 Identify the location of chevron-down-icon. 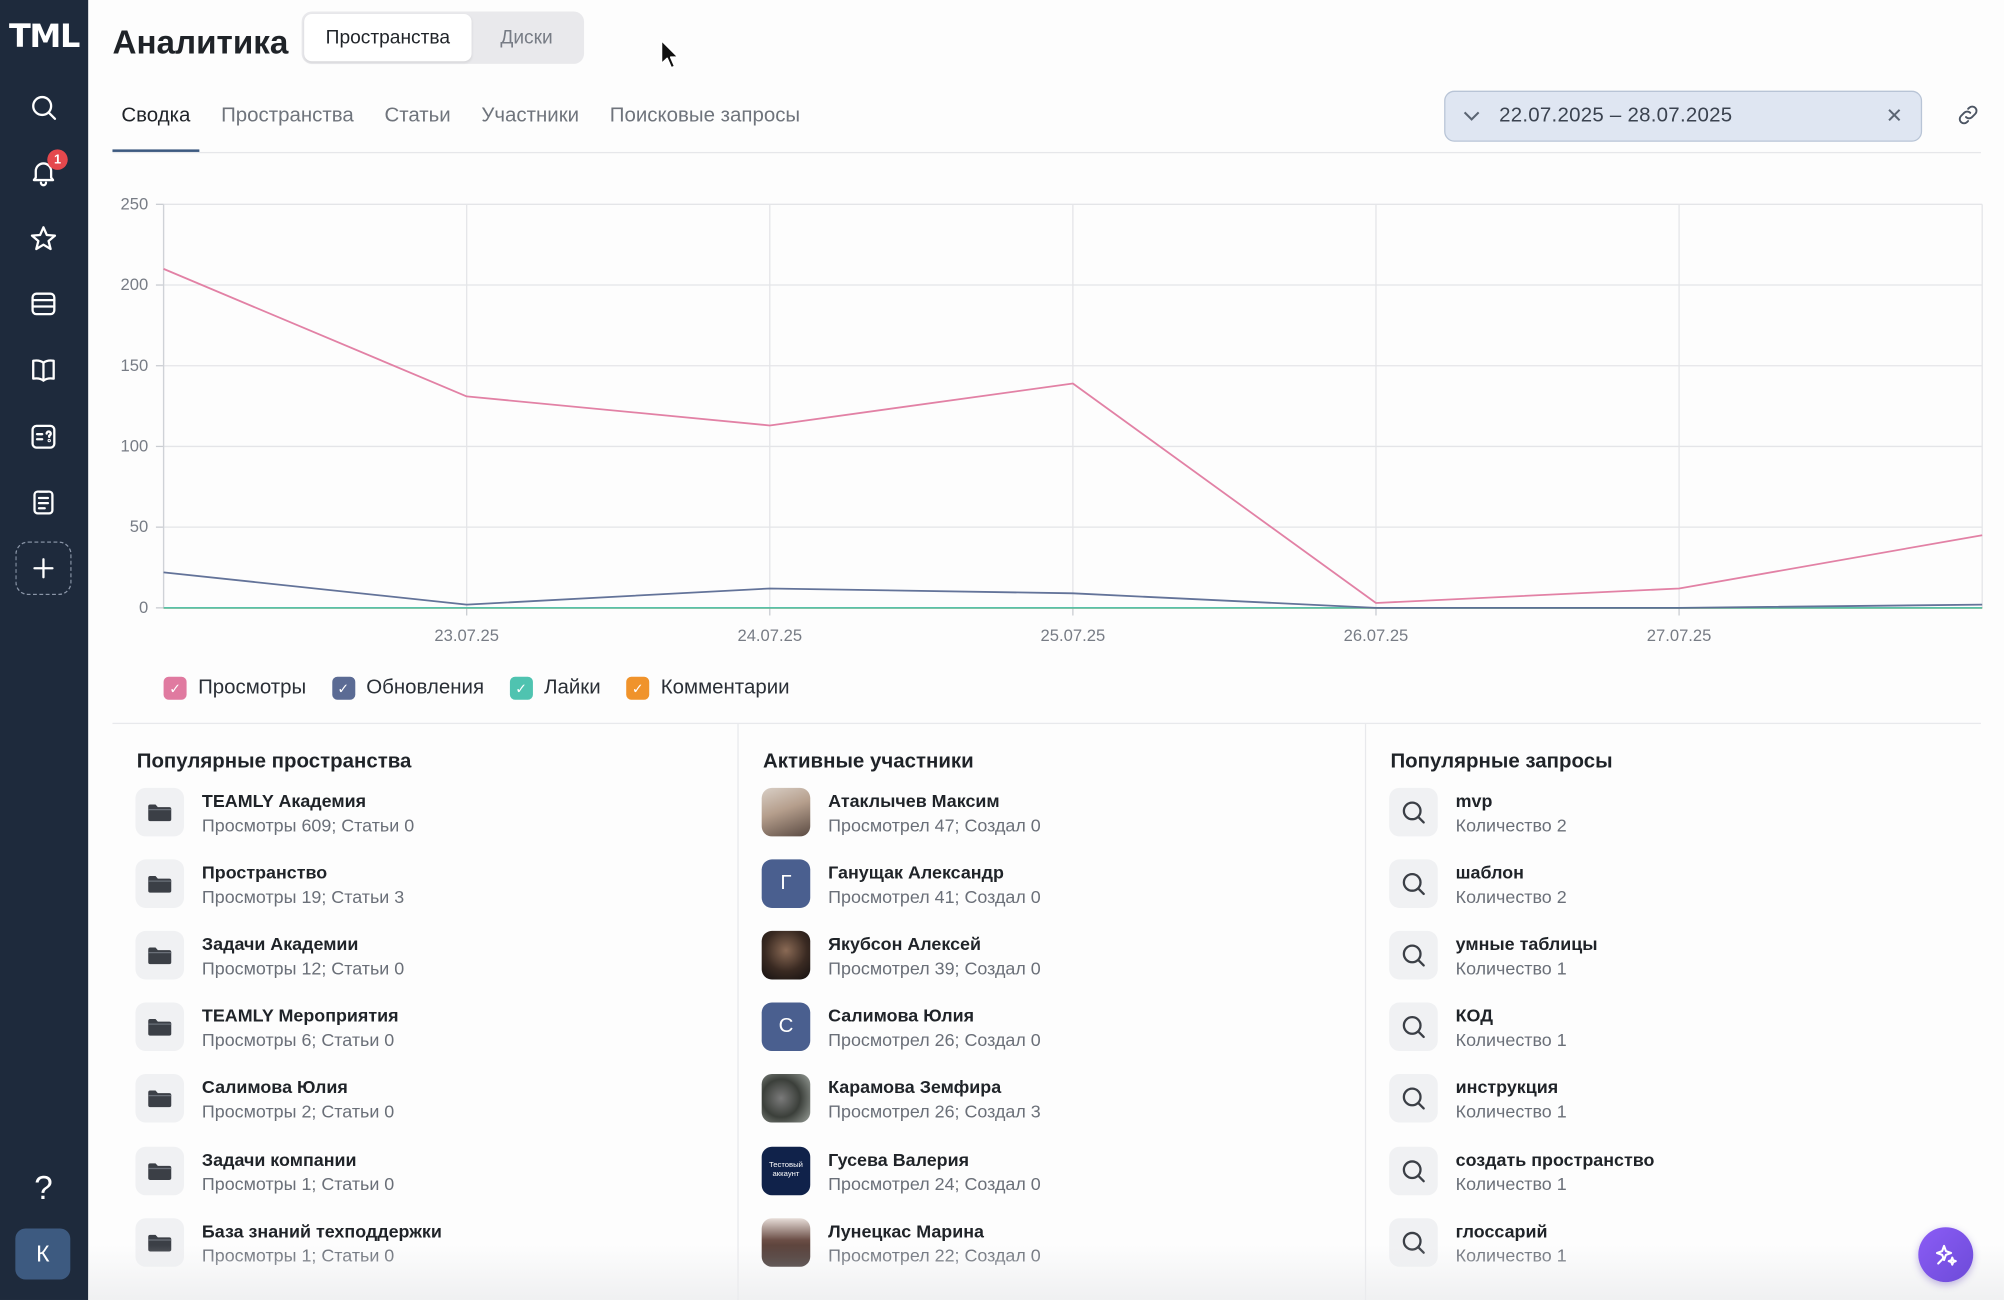
(1472, 116).